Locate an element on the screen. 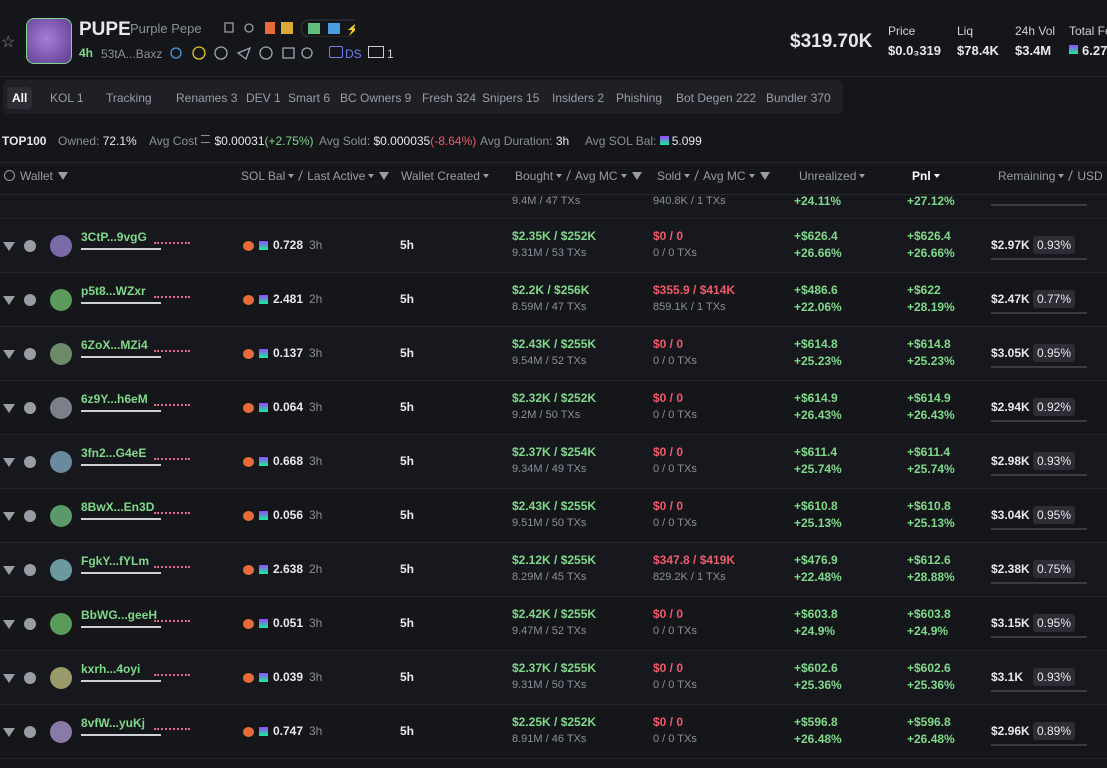 The image size is (1107, 768). ds-icon is located at coordinates (336, 52).